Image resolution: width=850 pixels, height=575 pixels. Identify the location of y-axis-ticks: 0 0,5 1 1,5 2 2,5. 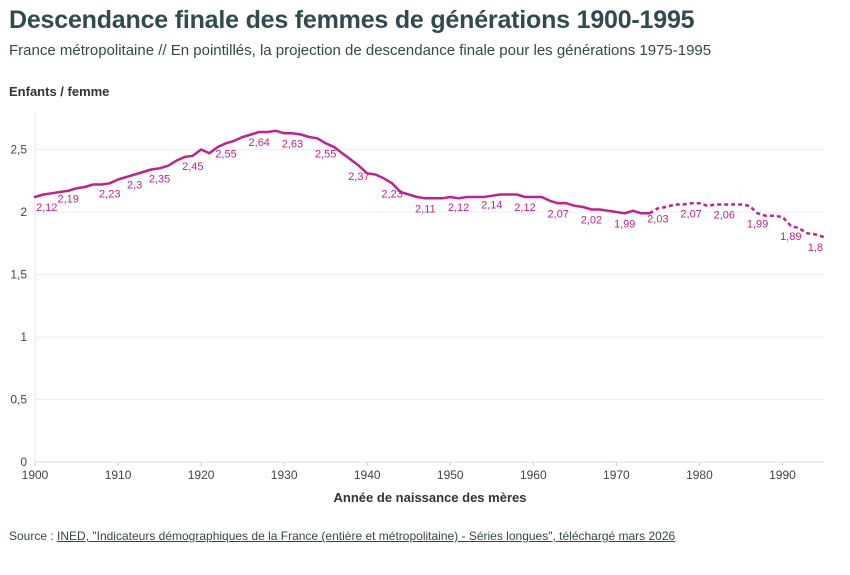
(18, 306).